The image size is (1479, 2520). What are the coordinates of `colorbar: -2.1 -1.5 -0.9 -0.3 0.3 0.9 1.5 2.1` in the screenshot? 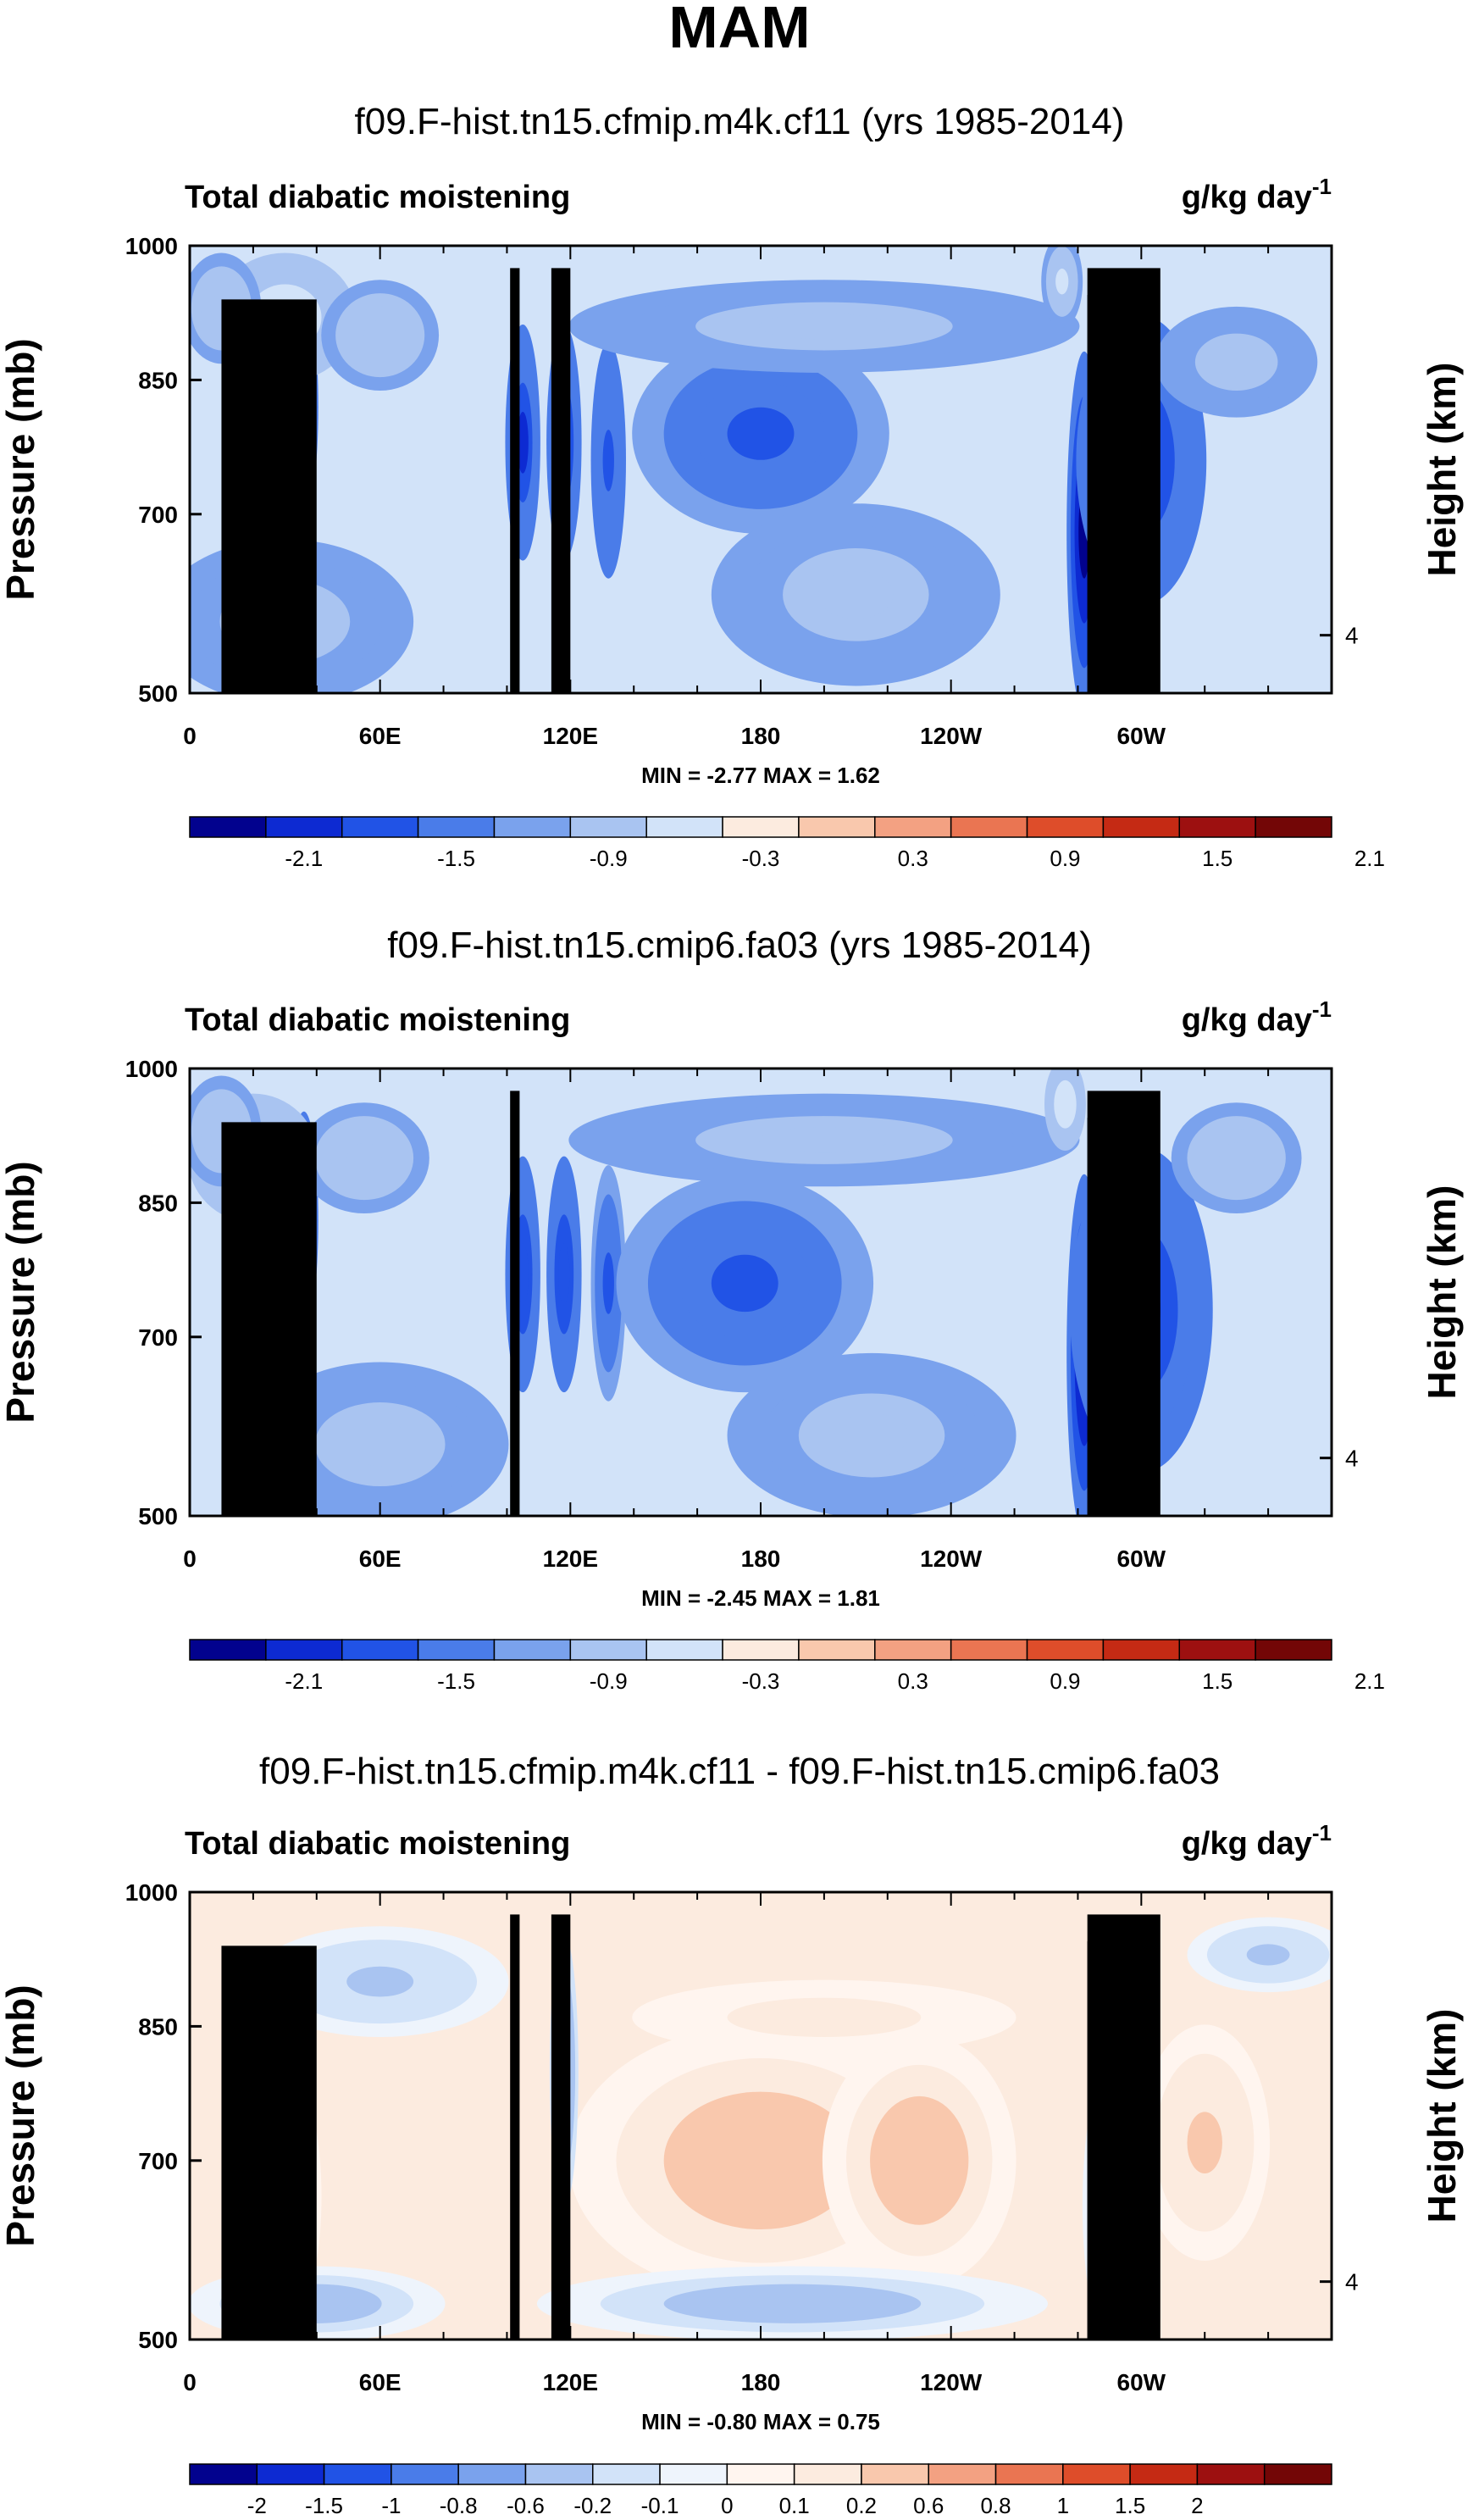 It's located at (787, 844).